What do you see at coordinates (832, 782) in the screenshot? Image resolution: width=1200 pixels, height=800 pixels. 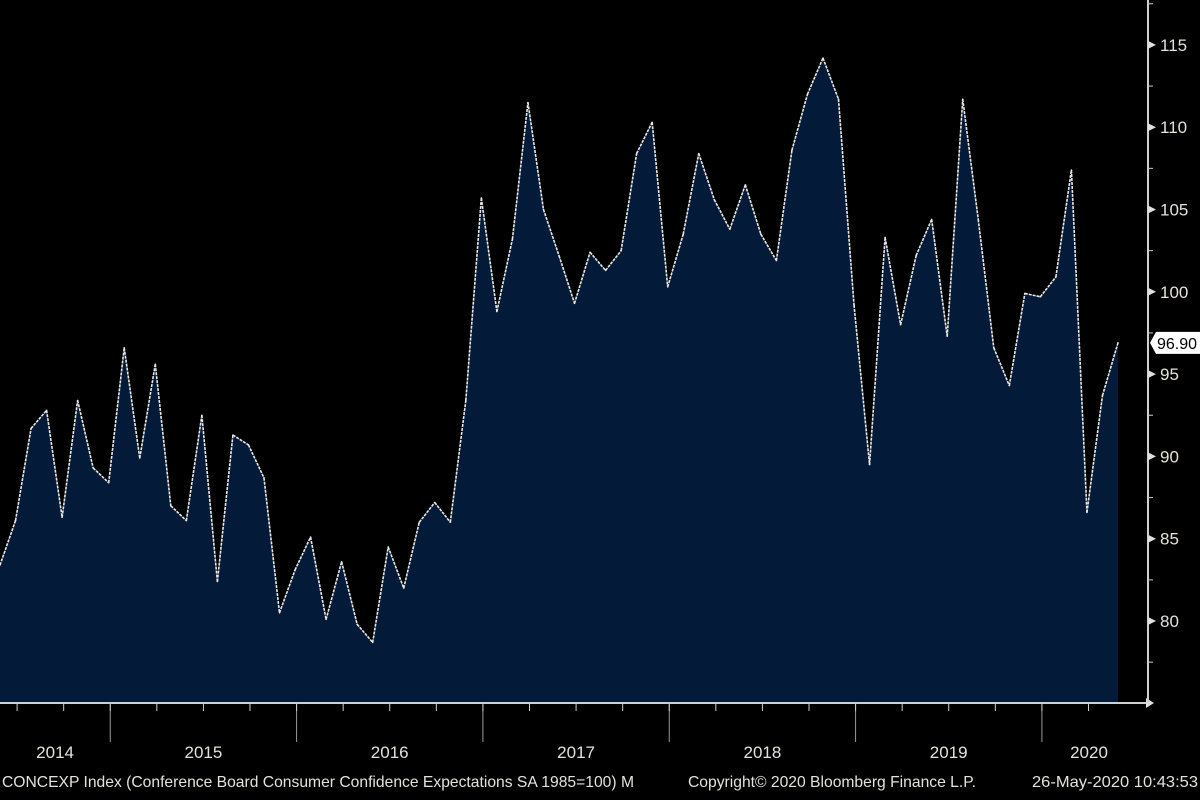 I see `footer-copyright: Copyright© 2020 Bloomberg Finance L.P.` at bounding box center [832, 782].